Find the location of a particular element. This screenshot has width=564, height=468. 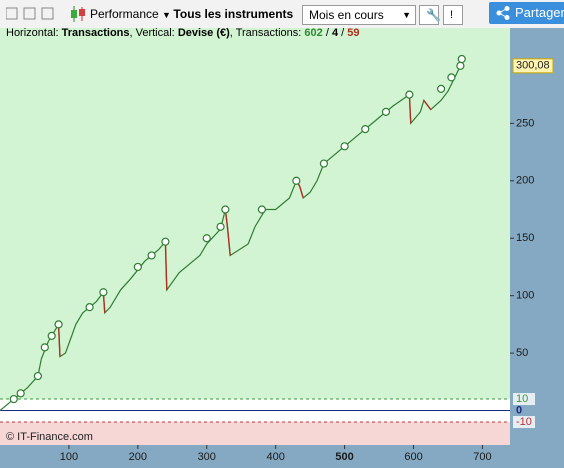

instruments-label: Tous les instruments is located at coordinates (233, 14).